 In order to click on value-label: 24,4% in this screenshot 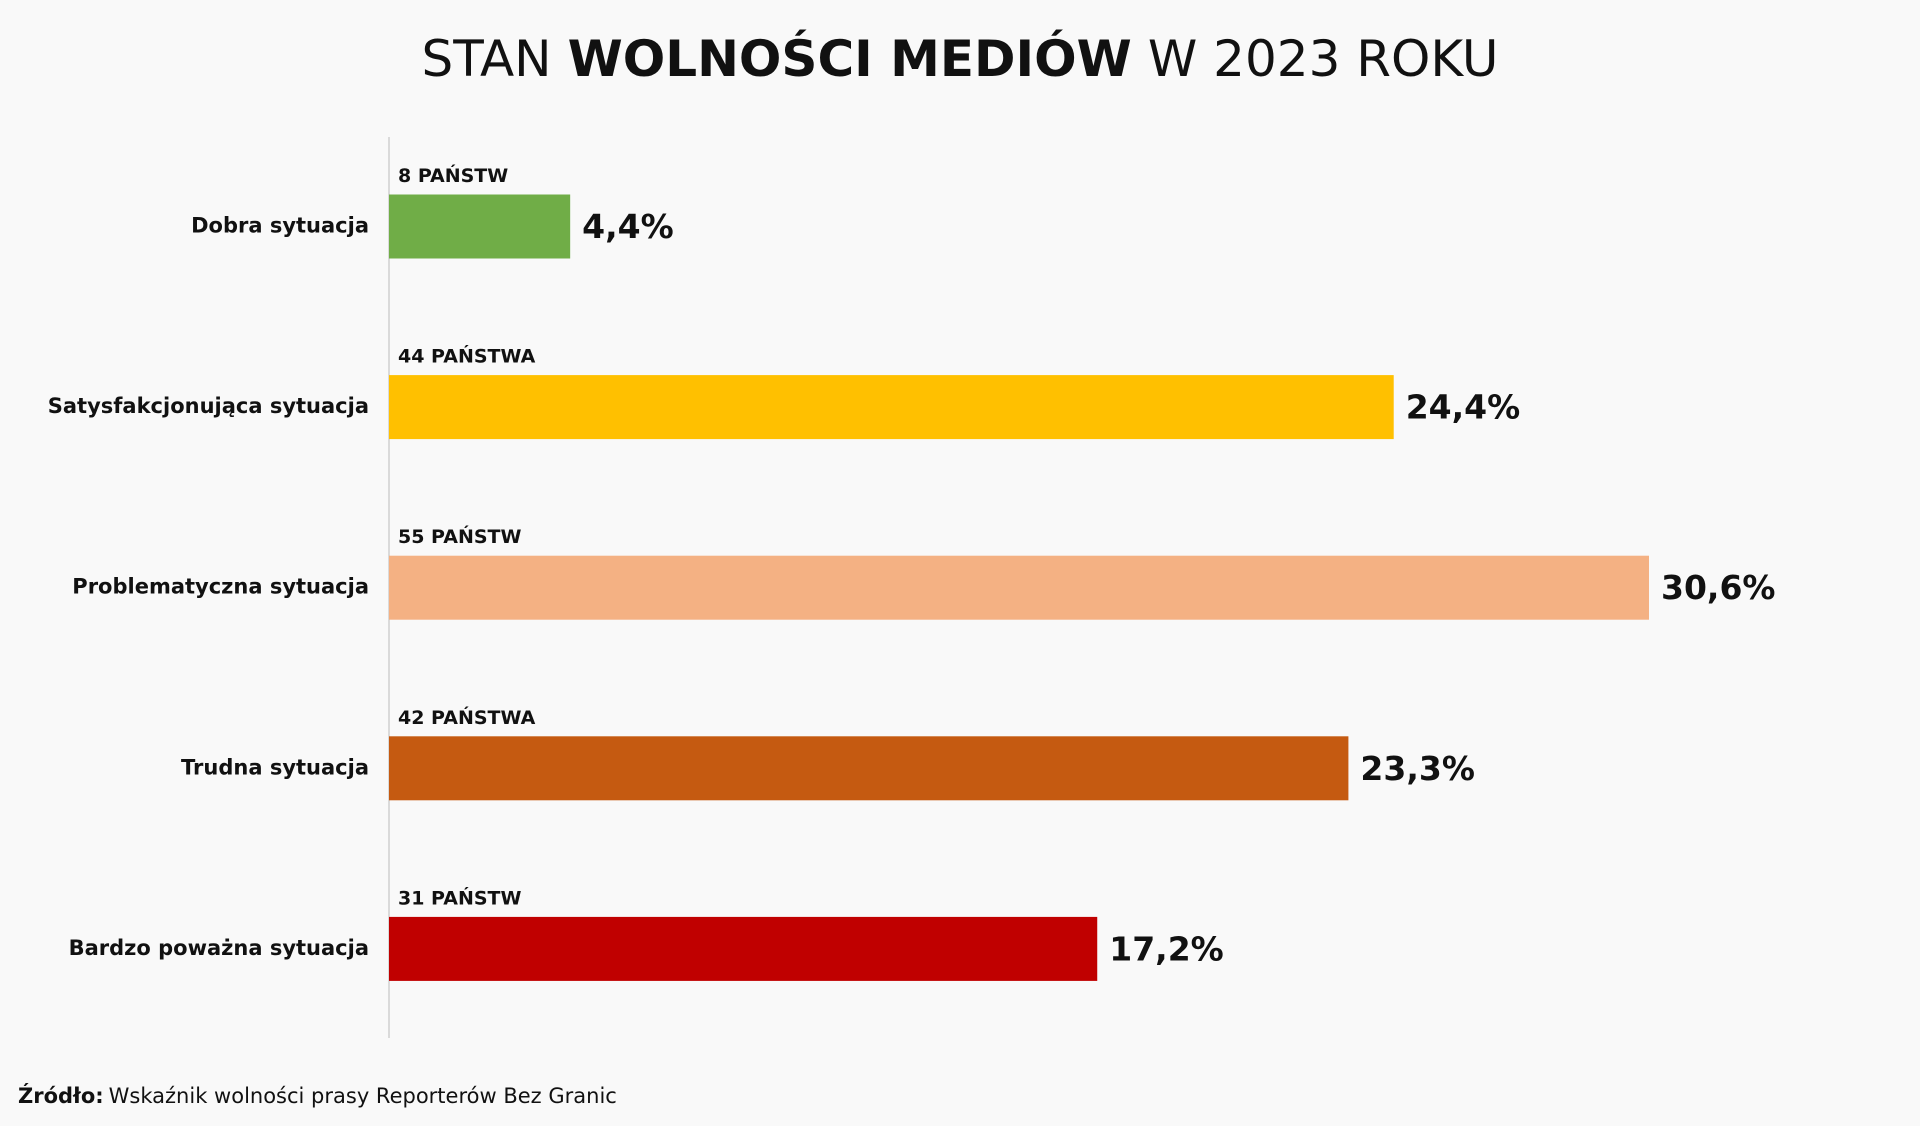, I will do `click(1463, 407)`.